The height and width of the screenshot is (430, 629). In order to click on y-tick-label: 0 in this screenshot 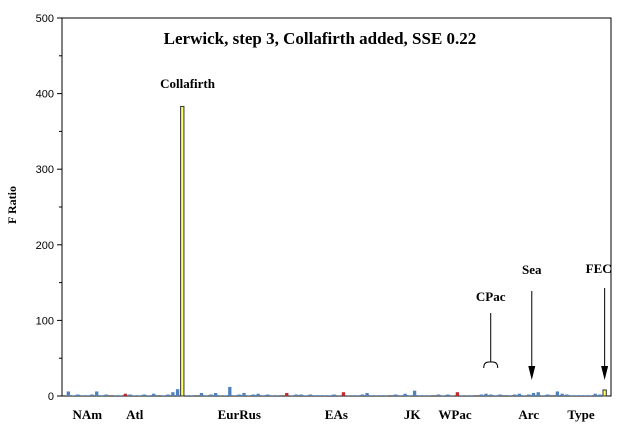, I will do `click(51, 397)`.